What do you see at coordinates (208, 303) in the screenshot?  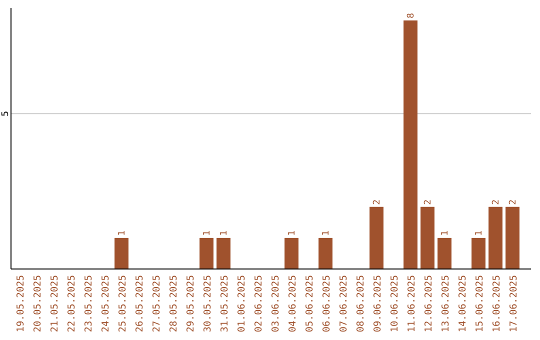 I see `x-tick-label: 30.05.2025` at bounding box center [208, 303].